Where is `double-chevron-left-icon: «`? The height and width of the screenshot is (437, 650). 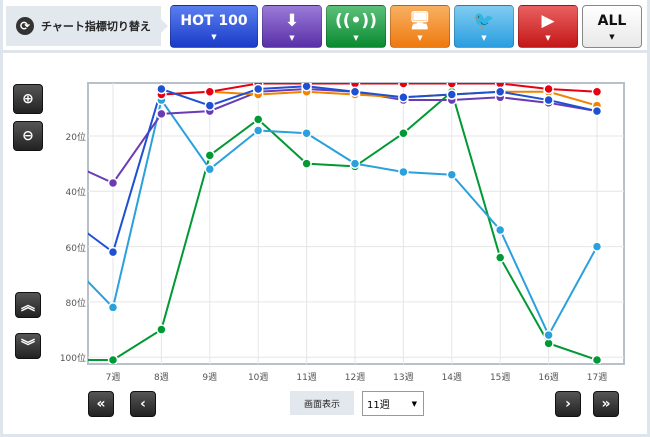
double-chevron-left-icon: « is located at coordinates (101, 404).